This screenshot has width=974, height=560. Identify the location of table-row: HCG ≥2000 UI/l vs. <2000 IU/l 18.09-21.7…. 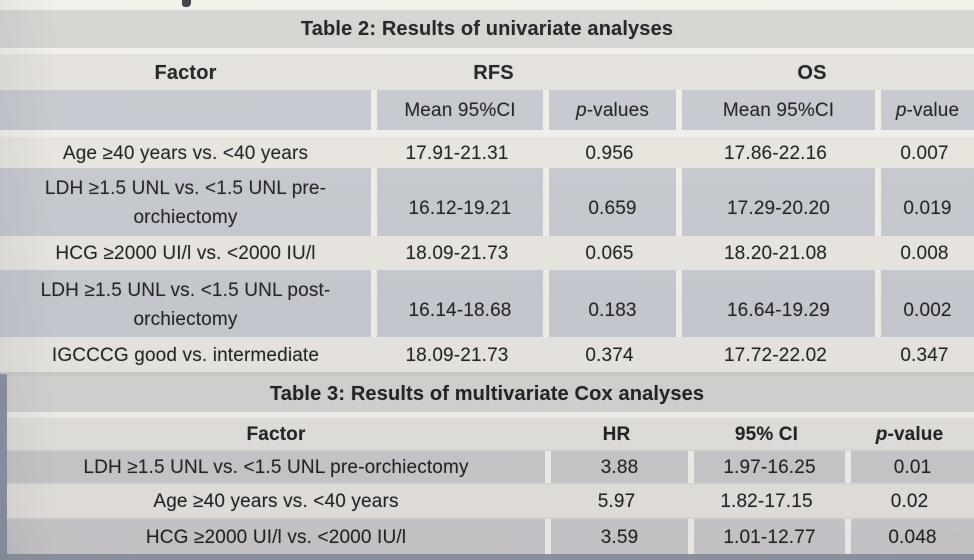
(487, 253).